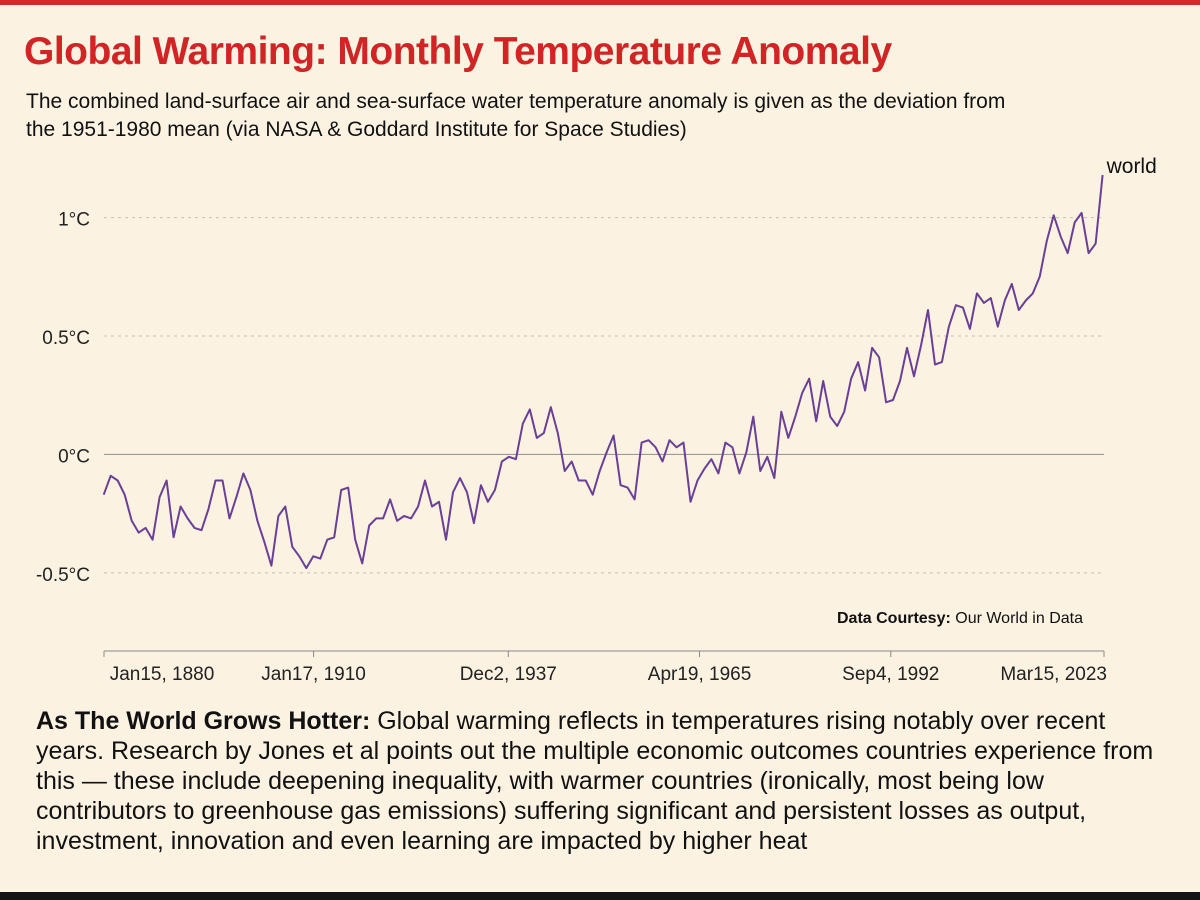  What do you see at coordinates (74, 220) in the screenshot?
I see `y-tick-label: 1°C` at bounding box center [74, 220].